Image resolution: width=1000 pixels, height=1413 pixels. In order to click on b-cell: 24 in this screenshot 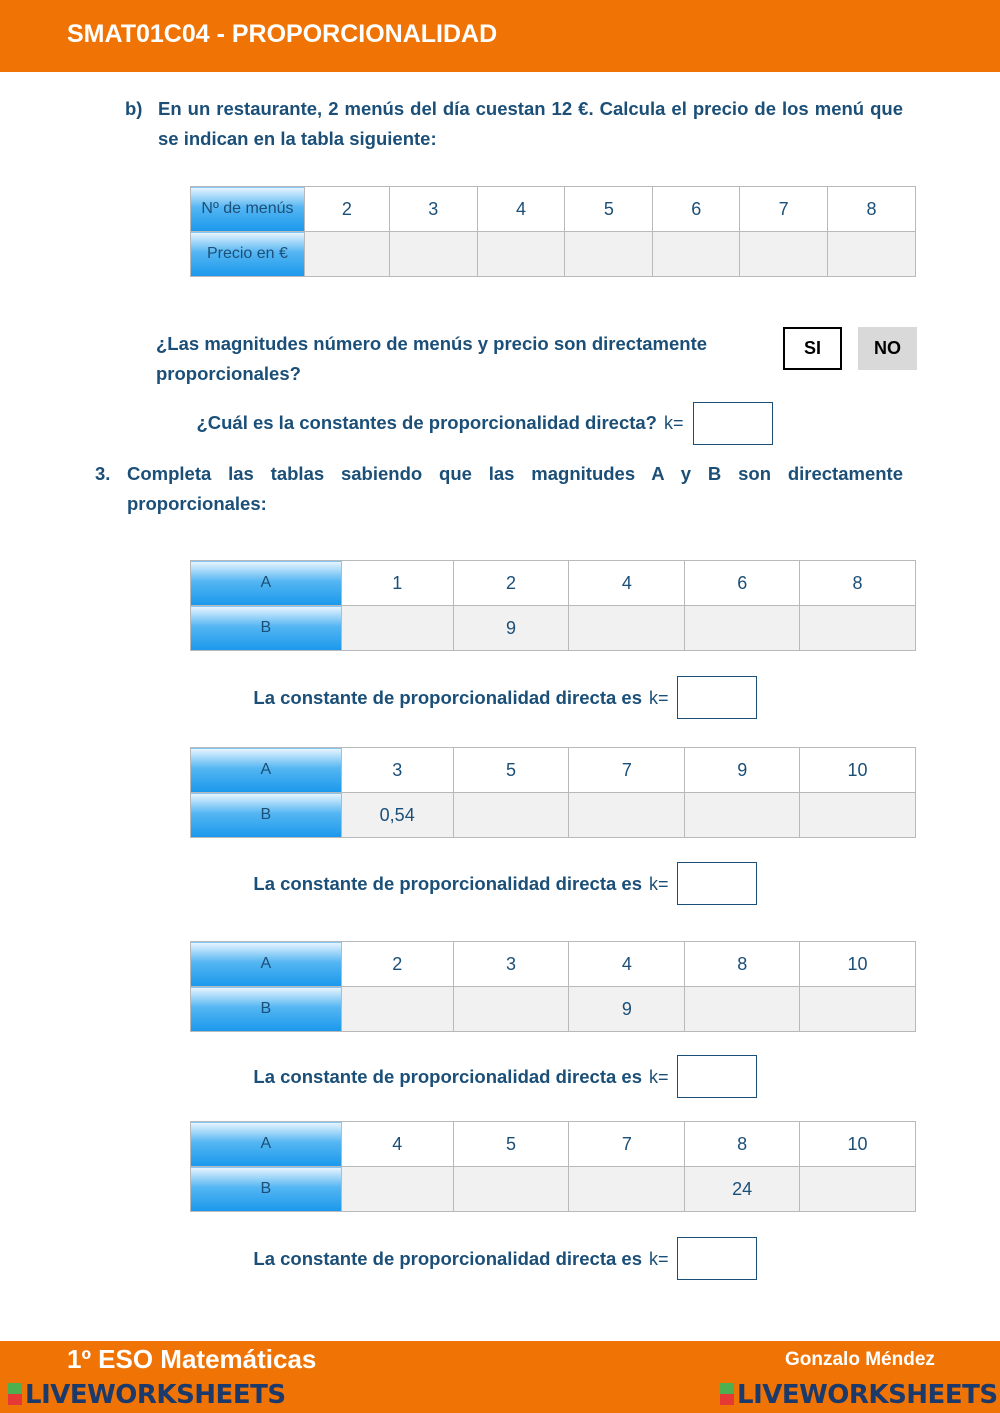, I will do `click(742, 1189)`.